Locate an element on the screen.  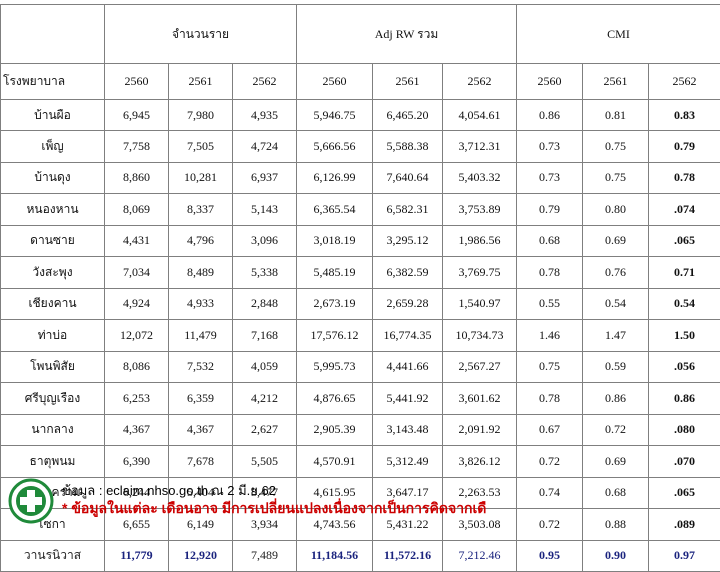
group-header-cmi: CMI is located at coordinates (618, 34).